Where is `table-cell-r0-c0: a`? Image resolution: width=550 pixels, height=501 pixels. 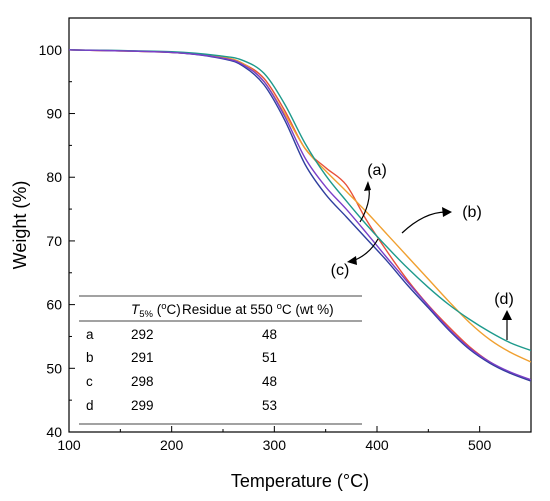 table-cell-r0-c0: a is located at coordinates (90, 334).